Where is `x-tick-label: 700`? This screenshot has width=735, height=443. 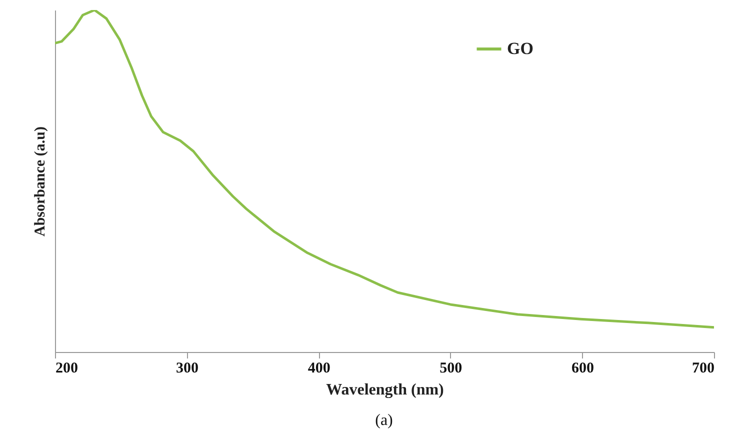
x-tick-label: 700 is located at coordinates (703, 368).